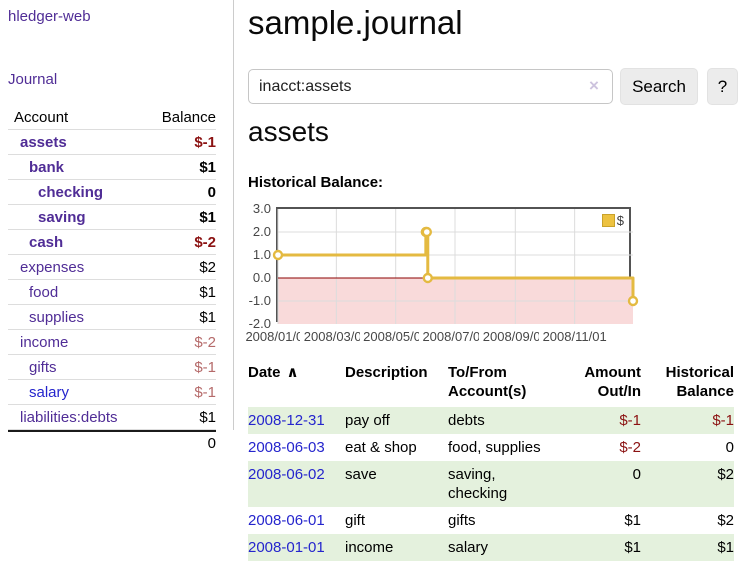  Describe the element at coordinates (286, 420) in the screenshot. I see `register-date-link: 2008-12-31` at that location.